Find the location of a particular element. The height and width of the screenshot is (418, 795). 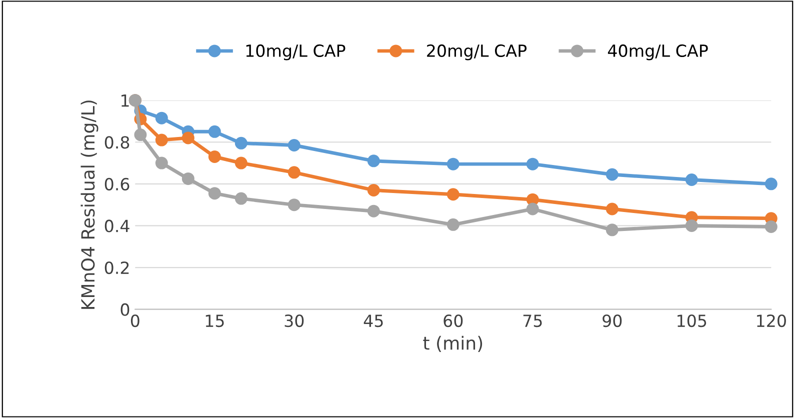

y-axis-title: KMnO4 Residual (mg/L) is located at coordinates (89, 204).